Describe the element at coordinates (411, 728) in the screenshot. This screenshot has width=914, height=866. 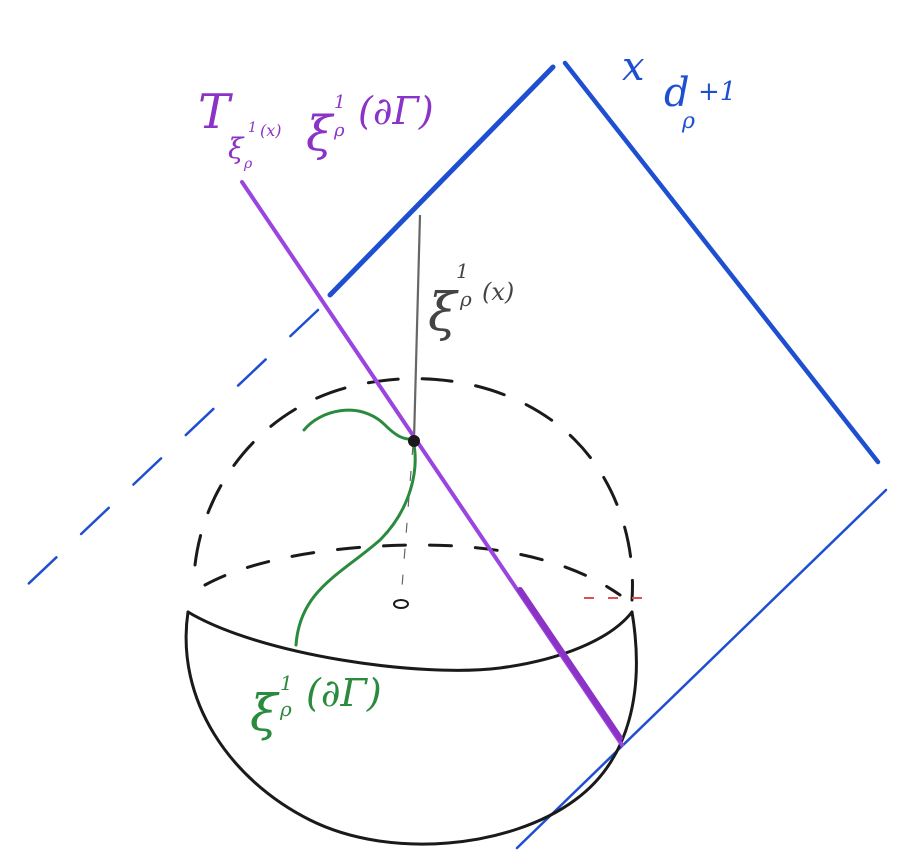
I see `sphere-front-hemisphere` at that location.